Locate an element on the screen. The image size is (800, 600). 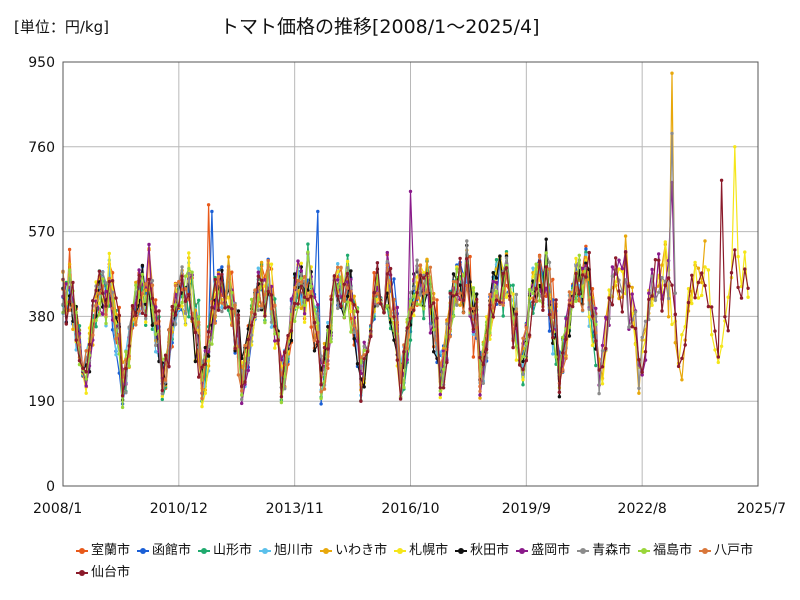
legend-swatch is located at coordinates (461, 551).